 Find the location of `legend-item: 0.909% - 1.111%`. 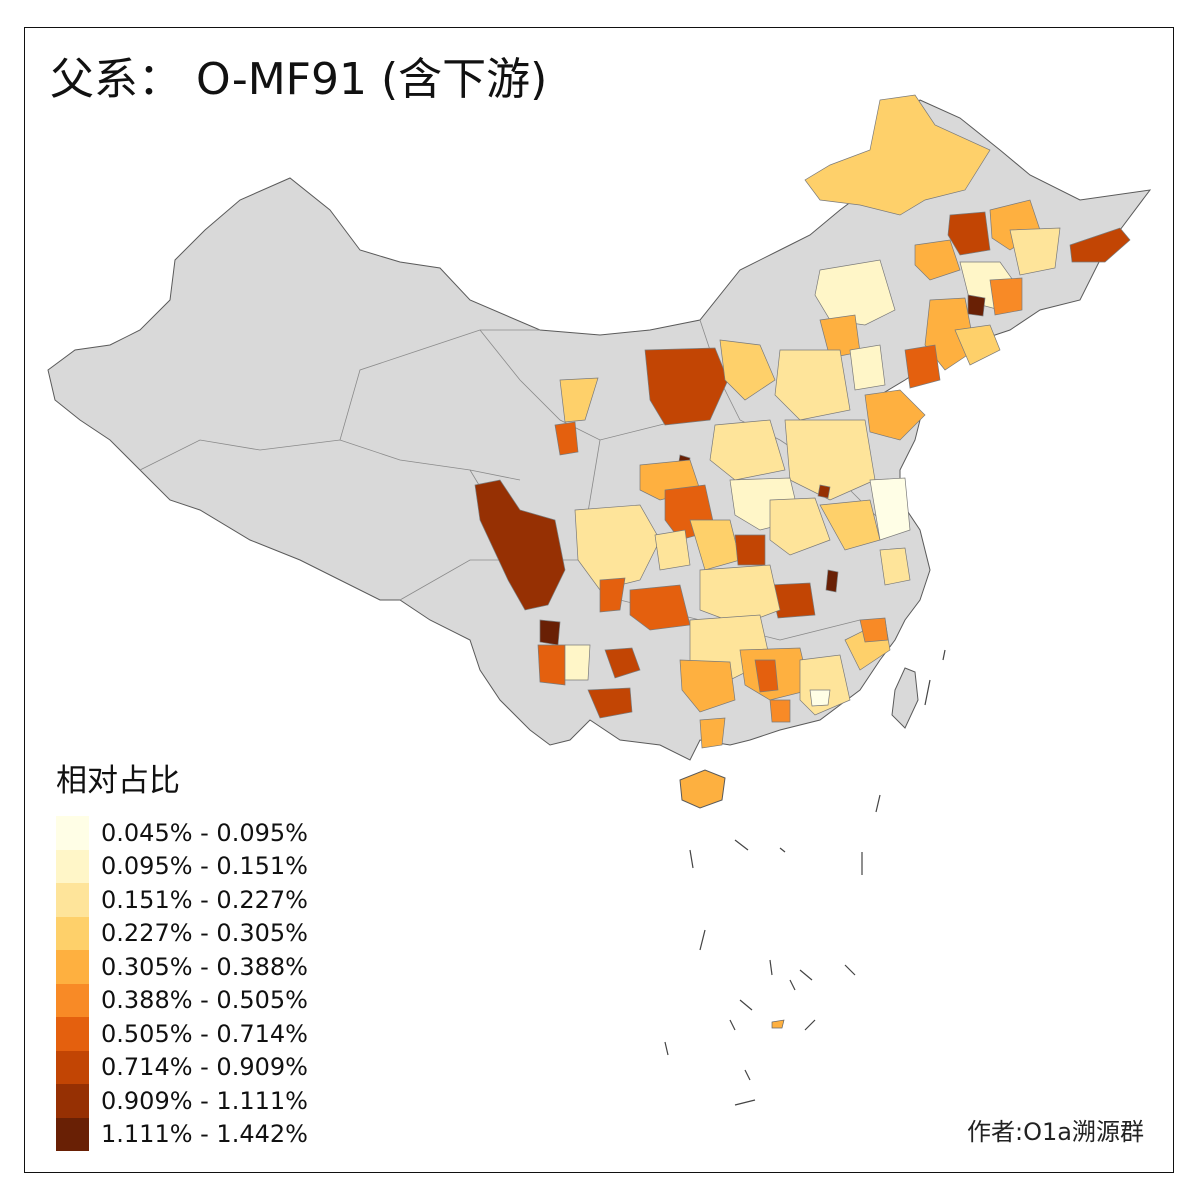

legend-item: 0.909% - 1.111% is located at coordinates (182, 1101).